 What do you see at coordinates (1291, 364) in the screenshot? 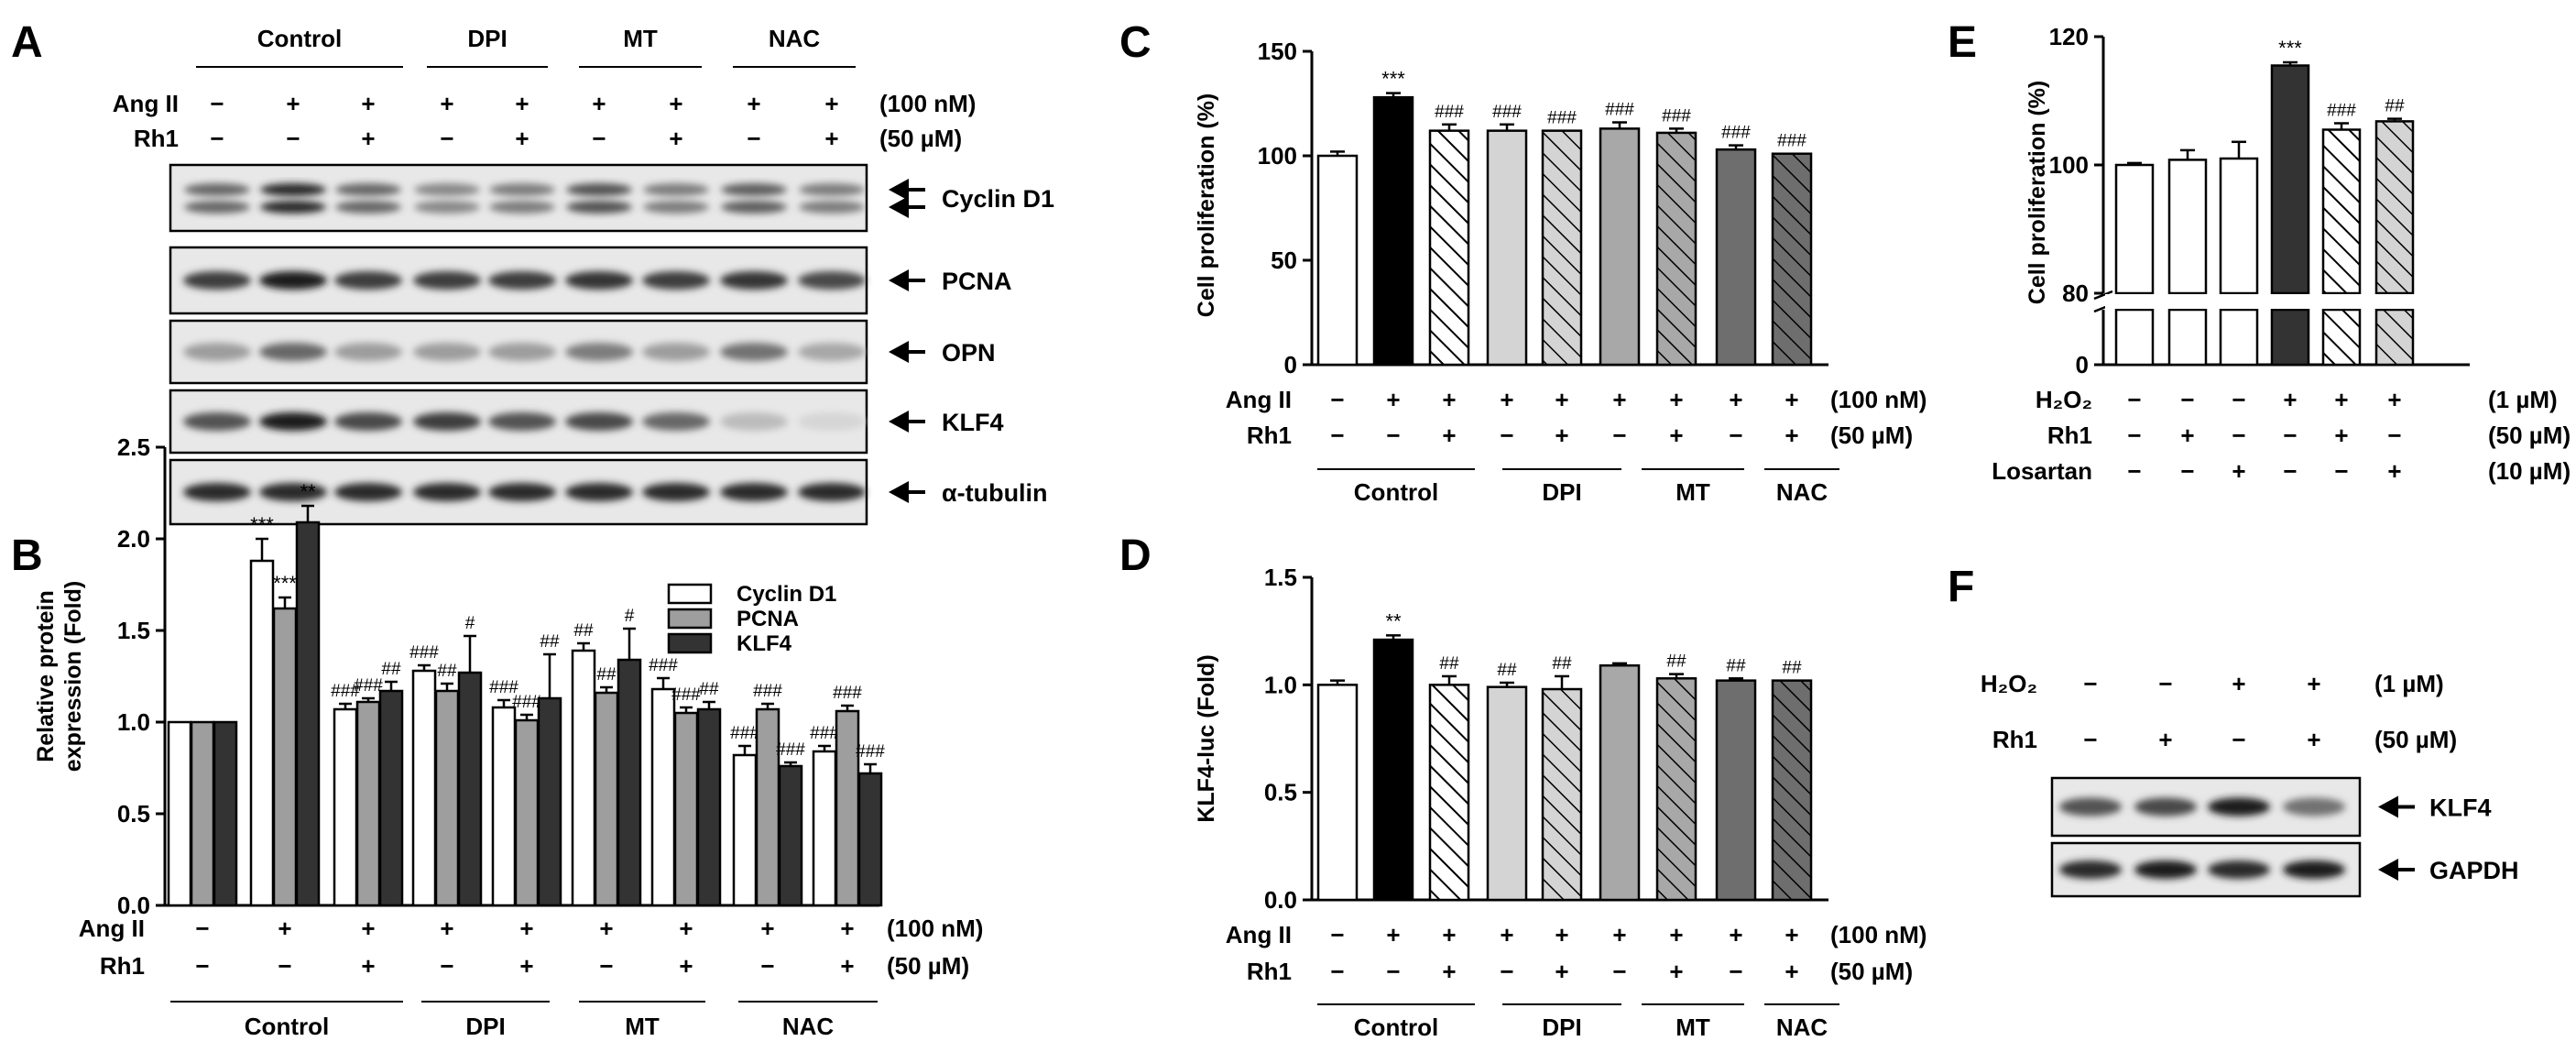
I see `panel-c-y-tick-label-1: 0` at bounding box center [1291, 364].